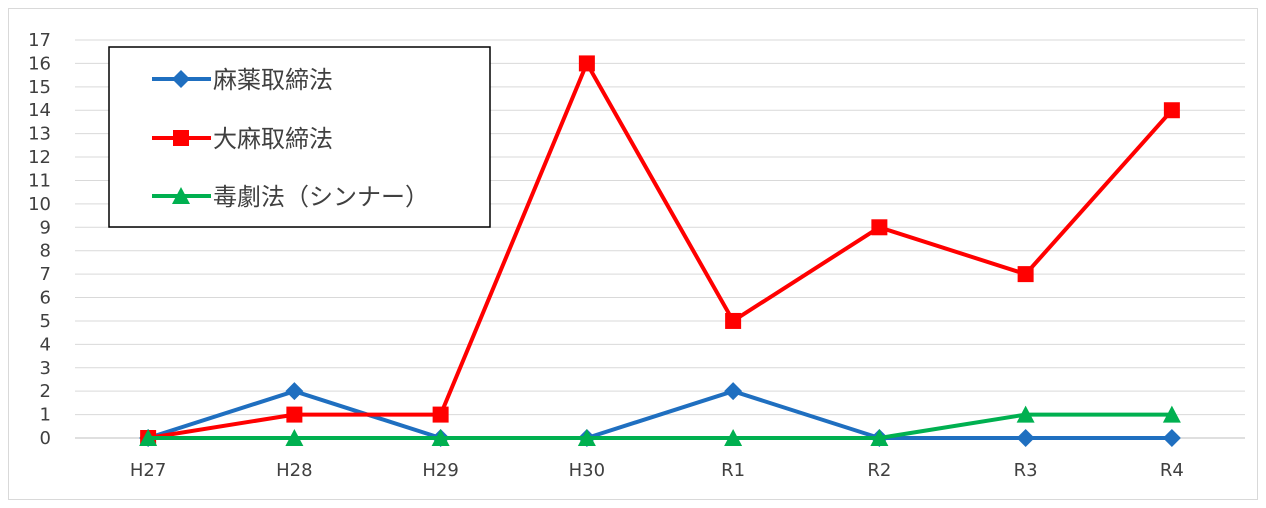  I want to click on legend-item: 大麻取締法, so click(242, 139).